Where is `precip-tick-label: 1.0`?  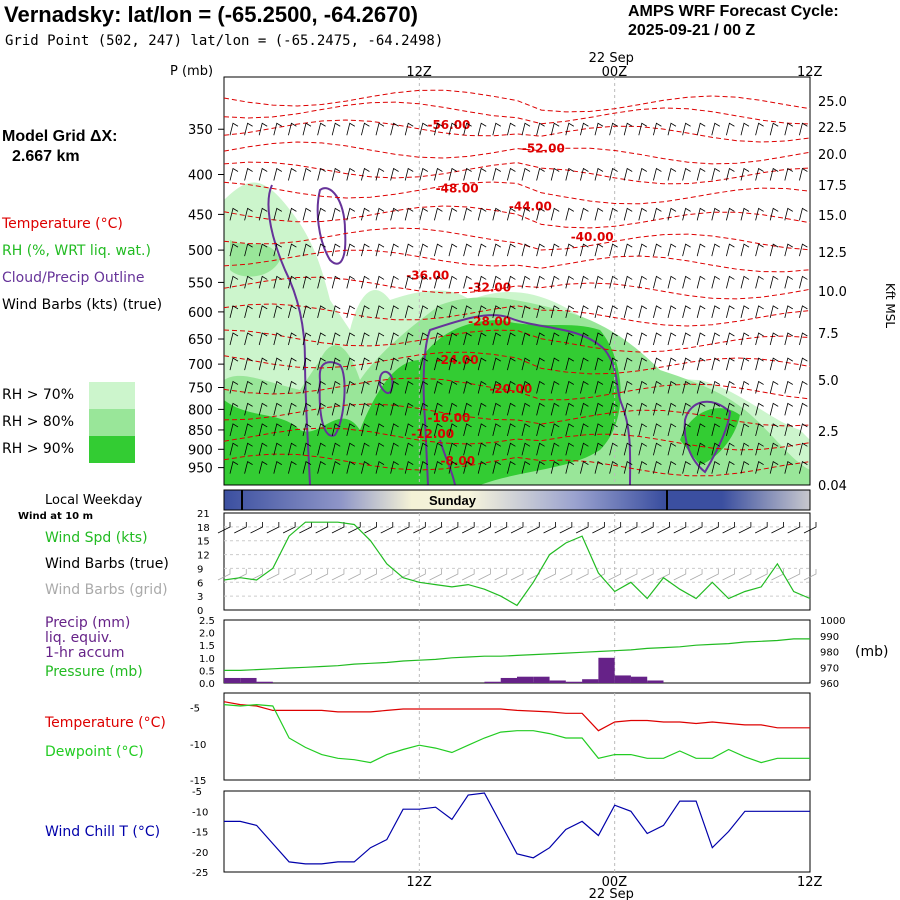
precip-tick-label: 1.0 is located at coordinates (207, 659).